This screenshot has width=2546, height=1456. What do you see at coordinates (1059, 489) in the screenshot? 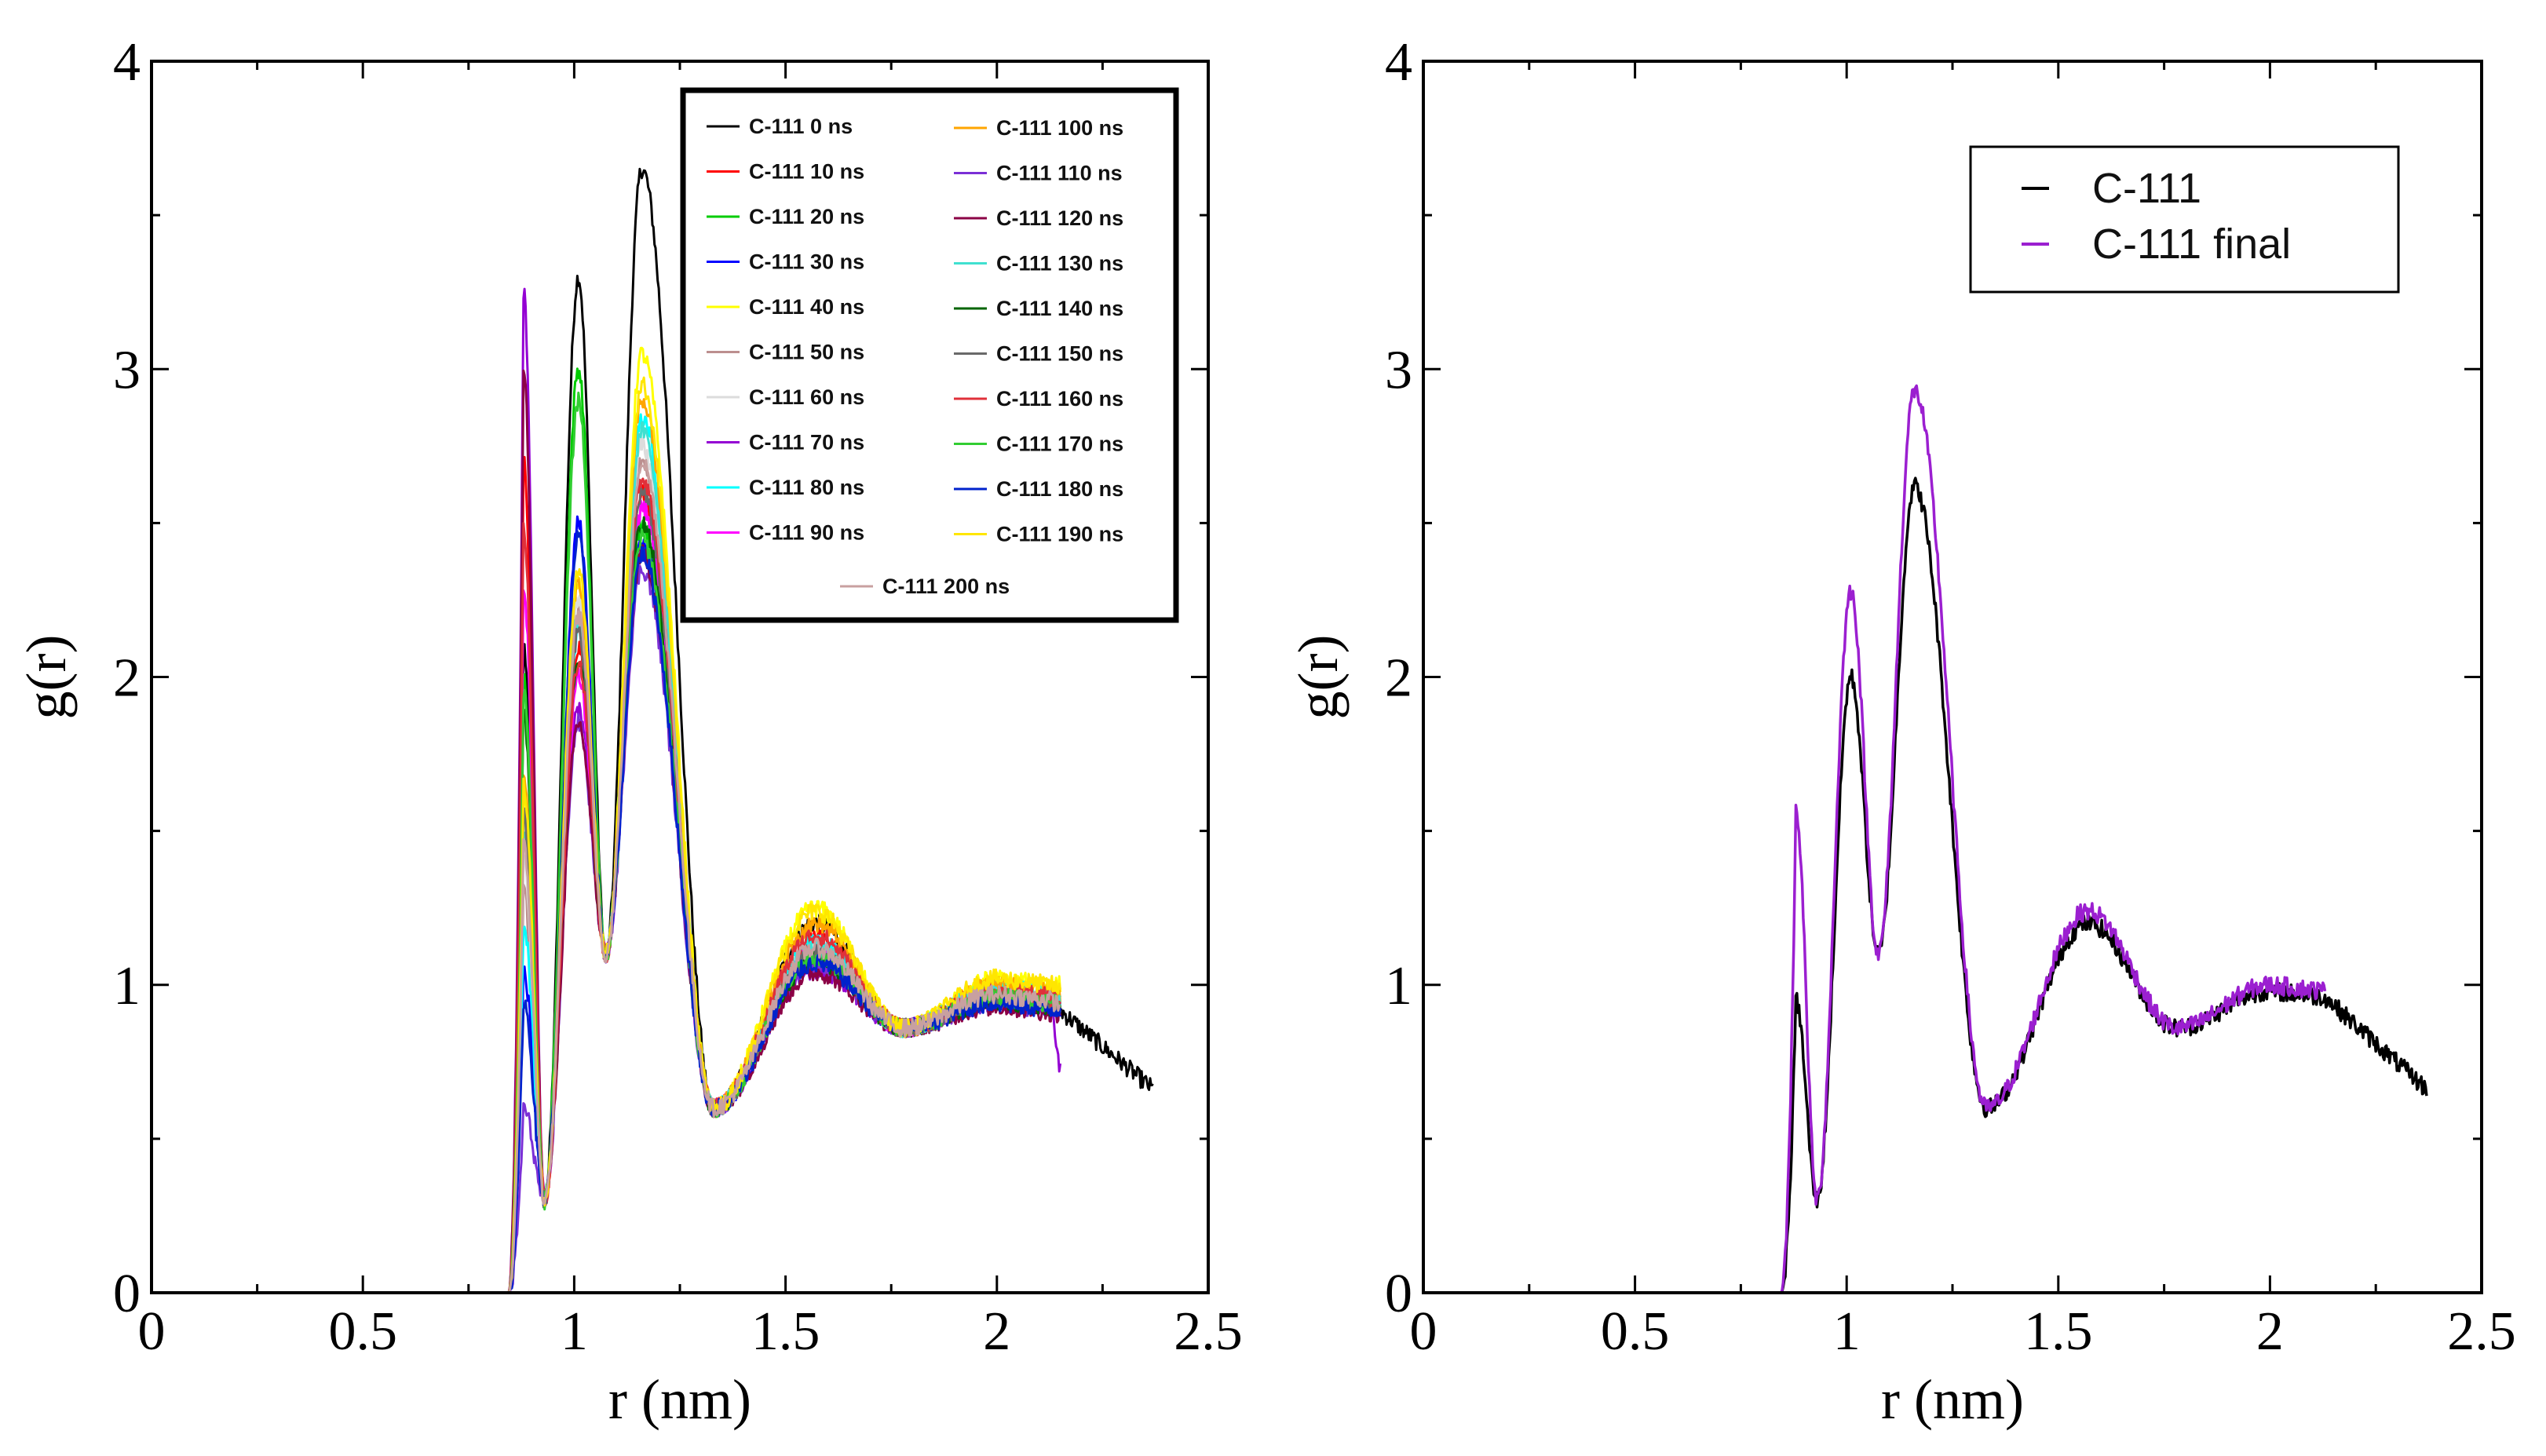
I see `legend-entry-label: C-111 180 ns` at bounding box center [1059, 489].